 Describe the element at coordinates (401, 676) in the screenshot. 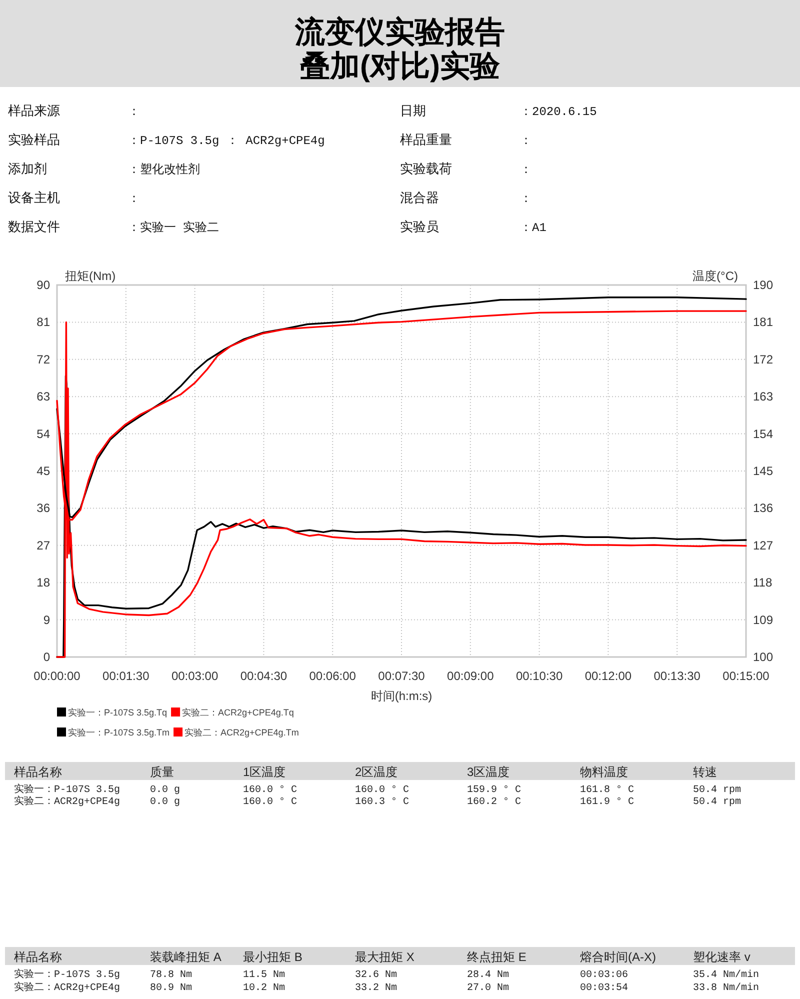

I see `x-tick: 00:07:30` at that location.